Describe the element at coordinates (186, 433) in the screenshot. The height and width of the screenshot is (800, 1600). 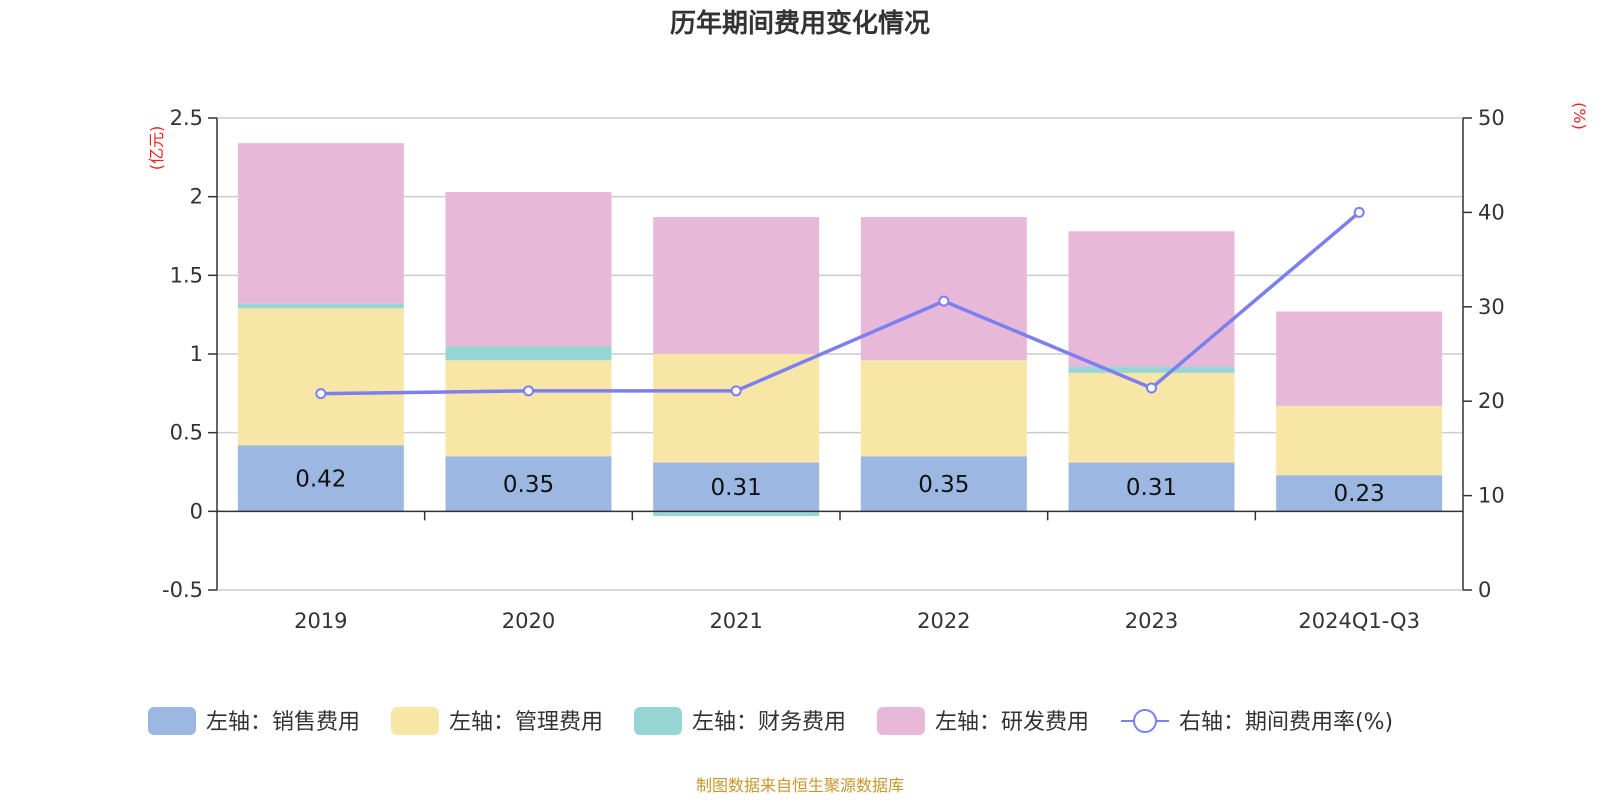
I see `left-tick-label: 0.5` at that location.